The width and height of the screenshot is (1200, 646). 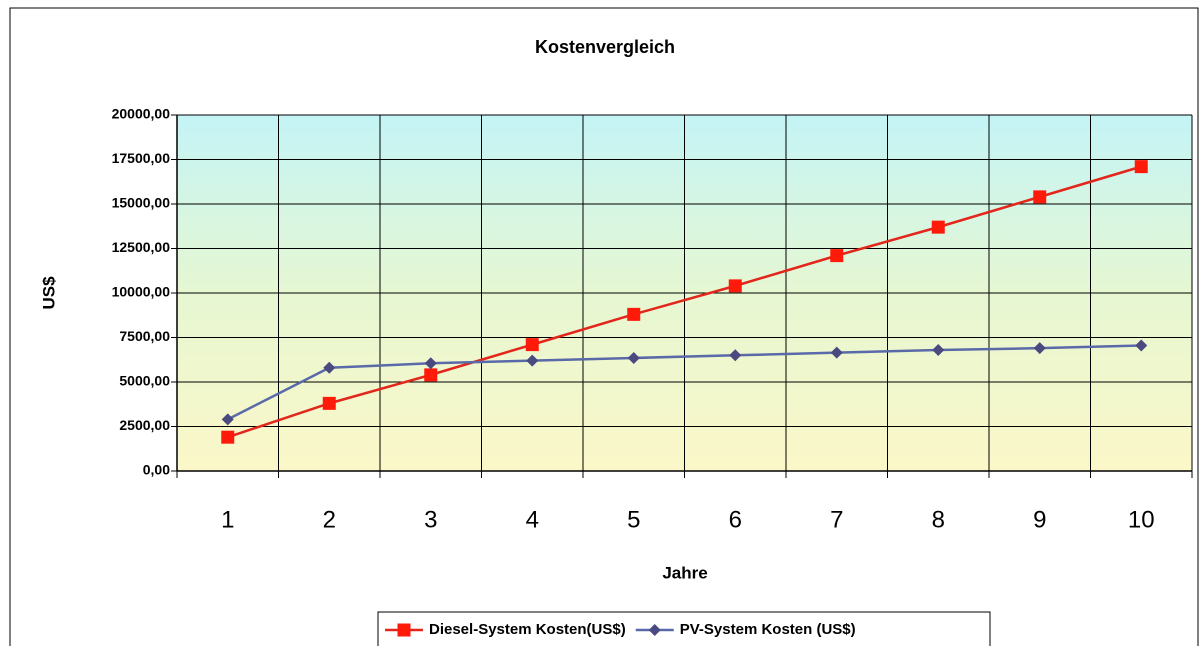 I want to click on y-tick-label: 0,00, so click(x=156, y=470).